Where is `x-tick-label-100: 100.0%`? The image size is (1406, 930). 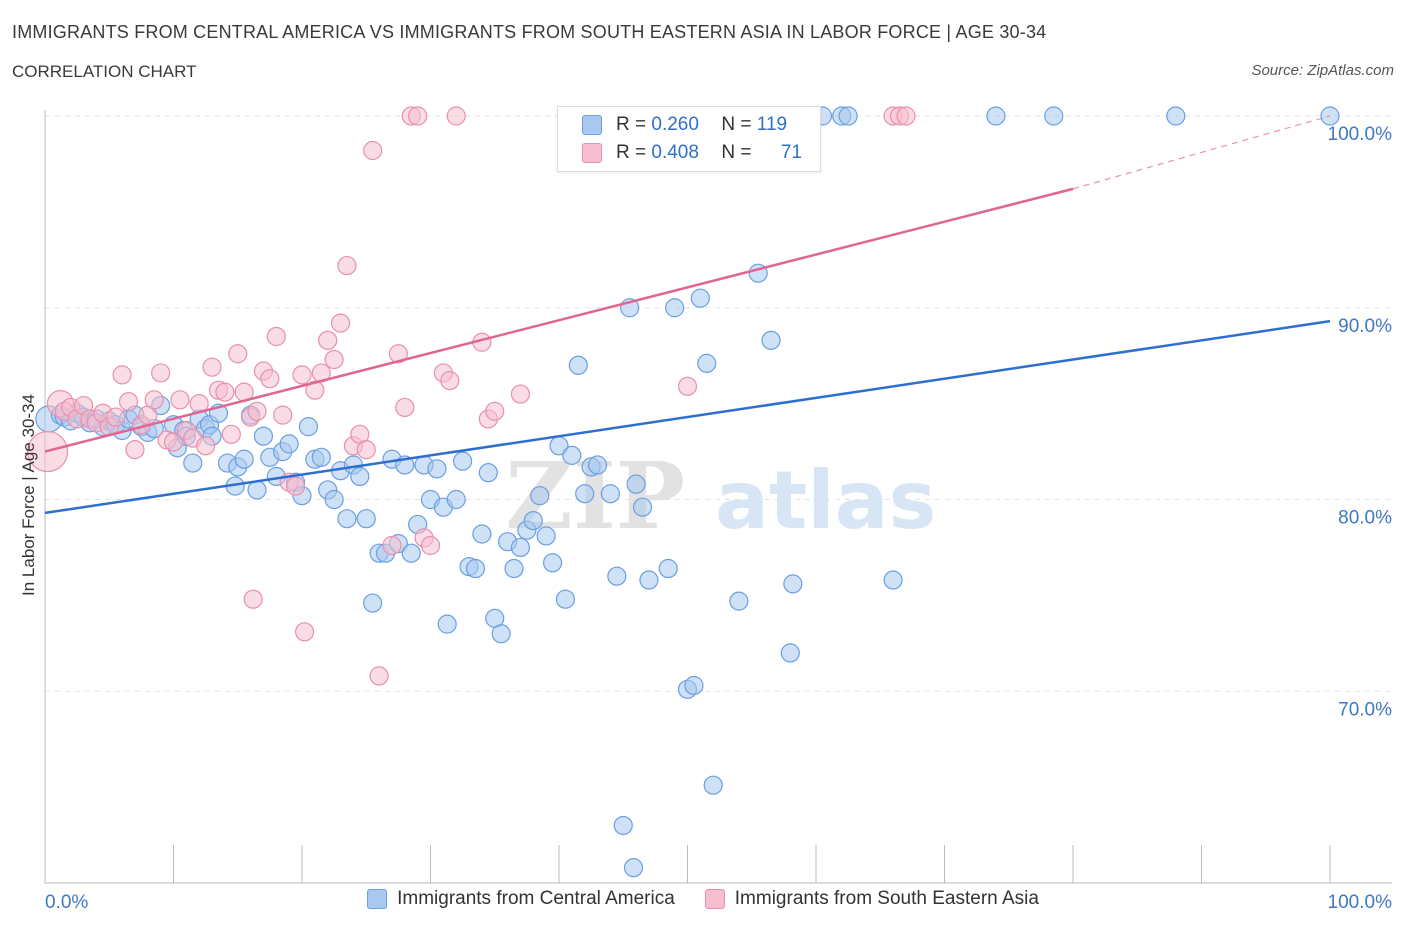
x-tick-label-100: 100.0% is located at coordinates (1360, 902).